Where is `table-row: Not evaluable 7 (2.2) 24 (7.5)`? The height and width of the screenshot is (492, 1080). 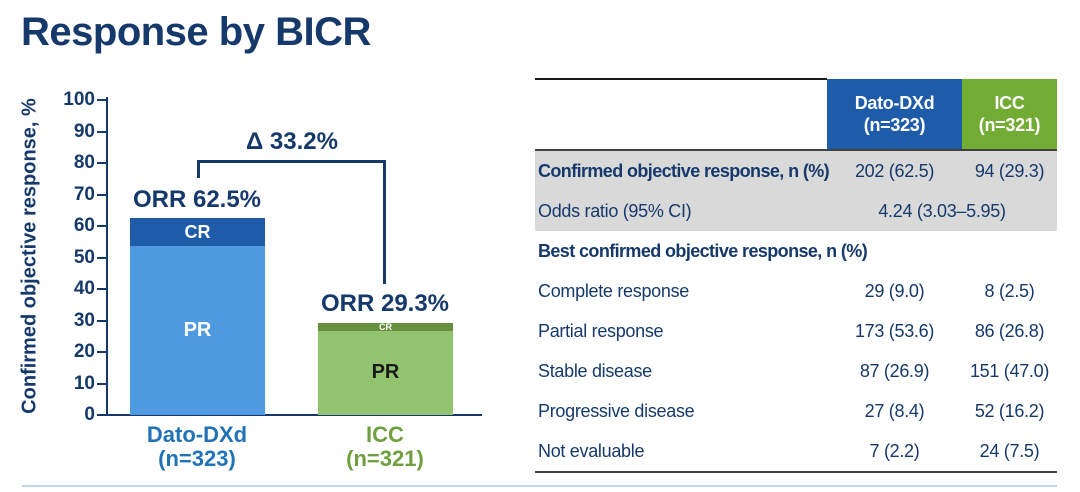 table-row: Not evaluable 7 (2.2) 24 (7.5) is located at coordinates (796, 452).